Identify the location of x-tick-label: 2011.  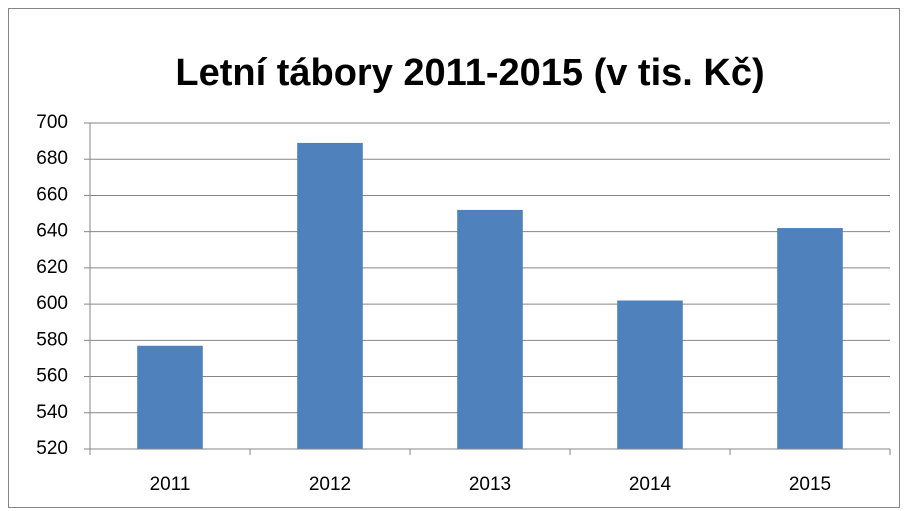
(170, 484).